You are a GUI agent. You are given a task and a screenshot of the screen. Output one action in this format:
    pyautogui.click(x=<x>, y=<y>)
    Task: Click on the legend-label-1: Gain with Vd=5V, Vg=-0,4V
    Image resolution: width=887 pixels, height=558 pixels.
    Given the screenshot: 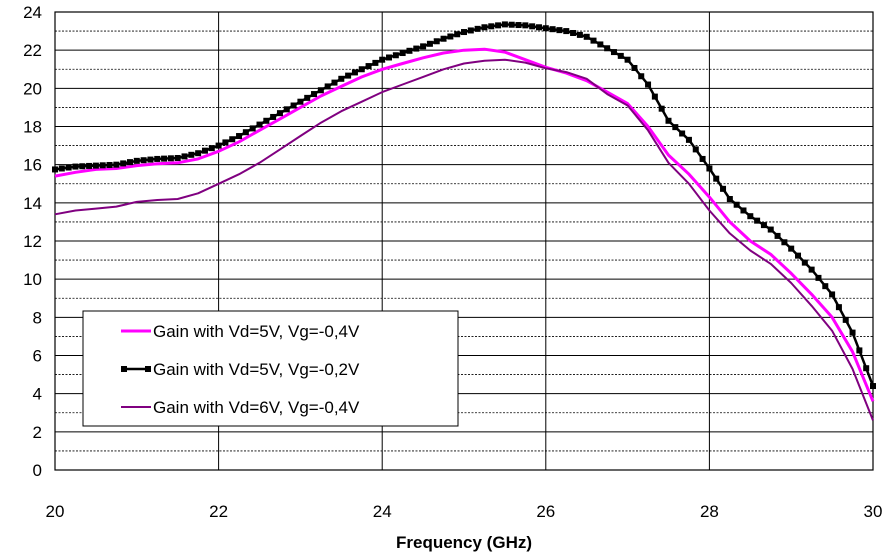 What is the action you would take?
    pyautogui.click(x=256, y=331)
    